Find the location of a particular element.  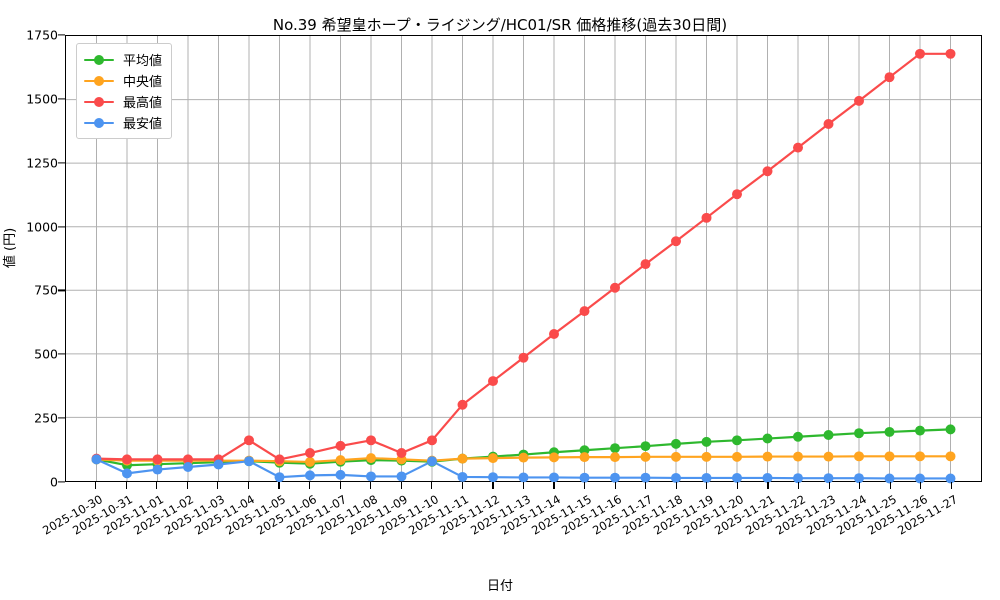

chart-legend: 平均値 中央値 最高値最安値 is located at coordinates (124, 91).